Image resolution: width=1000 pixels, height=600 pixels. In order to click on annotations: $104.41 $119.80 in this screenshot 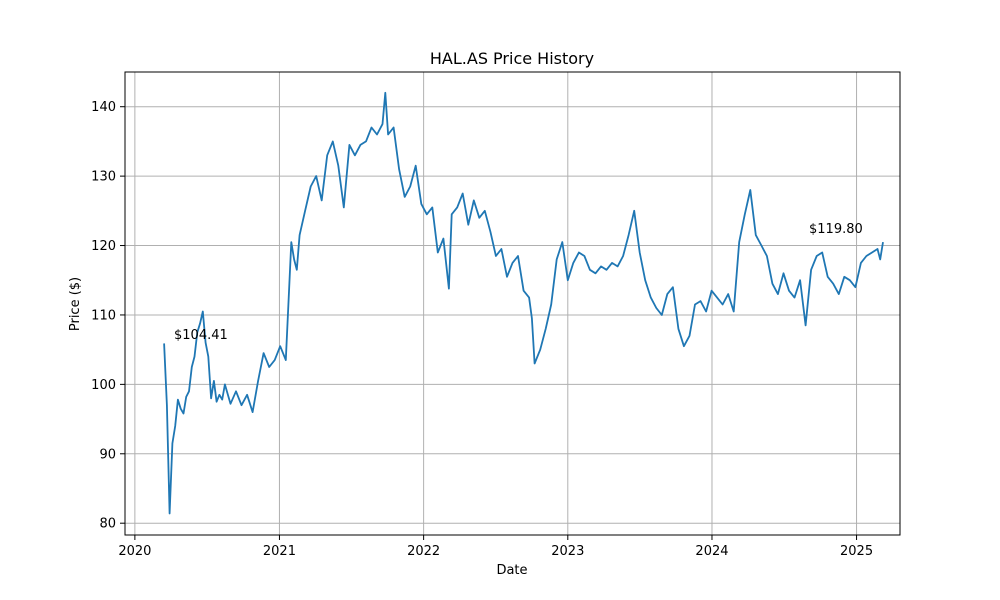, I will do `click(518, 282)`.